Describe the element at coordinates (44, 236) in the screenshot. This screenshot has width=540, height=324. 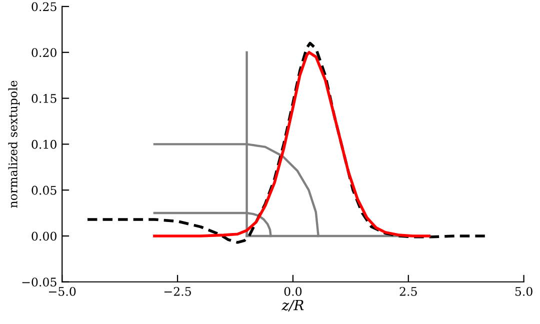
I see `y-tick-label: 0.00` at that location.